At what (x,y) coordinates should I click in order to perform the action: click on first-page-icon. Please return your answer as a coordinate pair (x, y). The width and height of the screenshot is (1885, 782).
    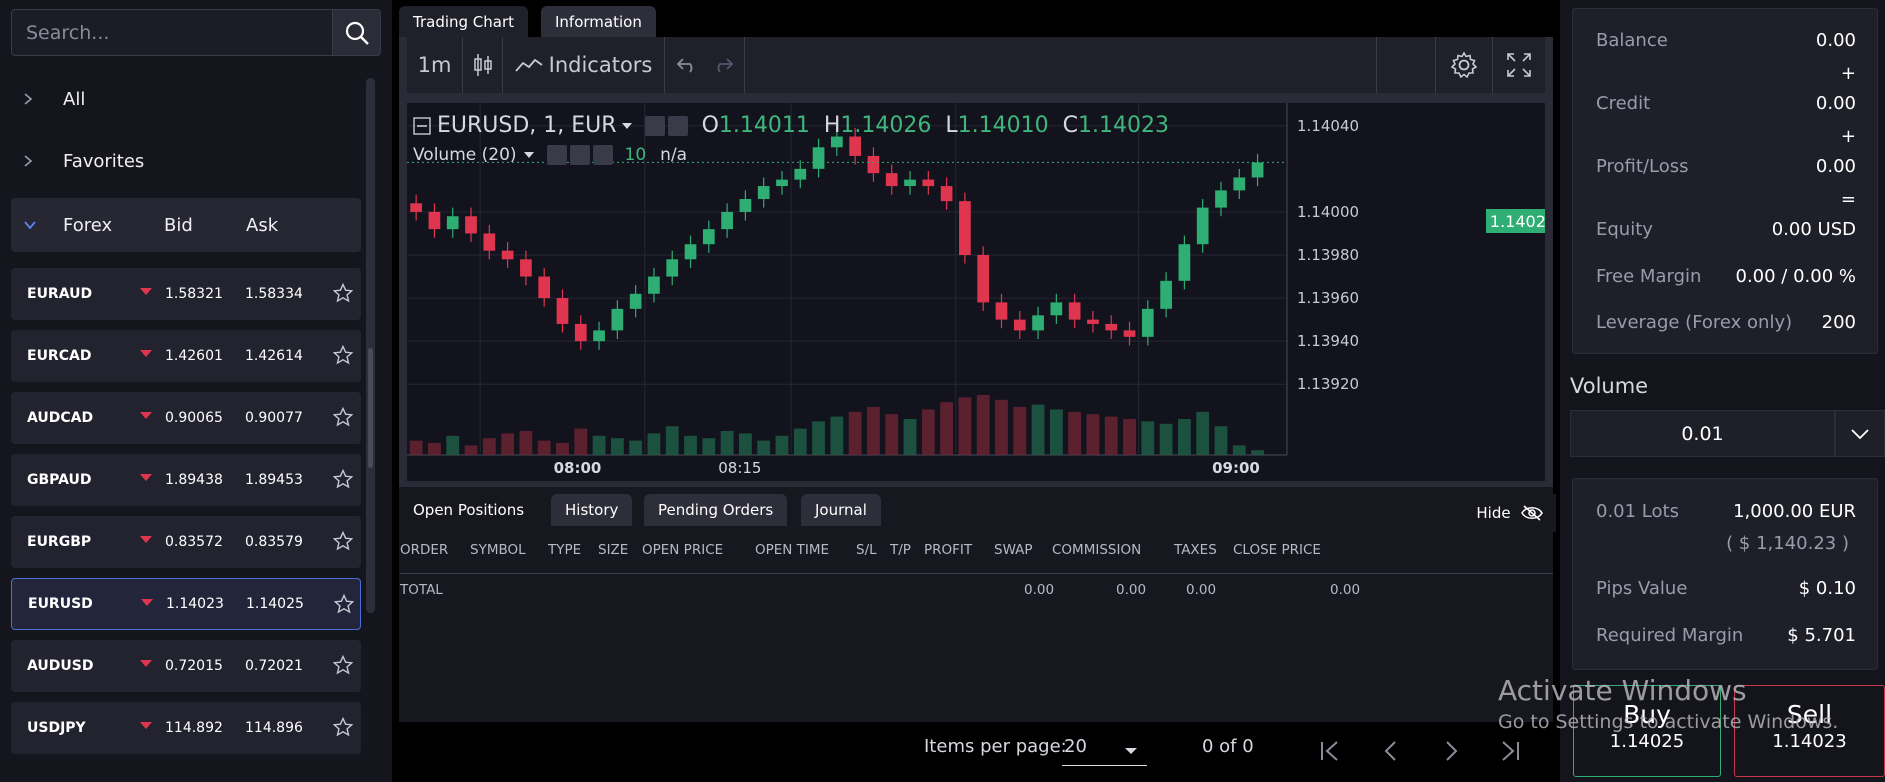
    Looking at the image, I should click on (1331, 751).